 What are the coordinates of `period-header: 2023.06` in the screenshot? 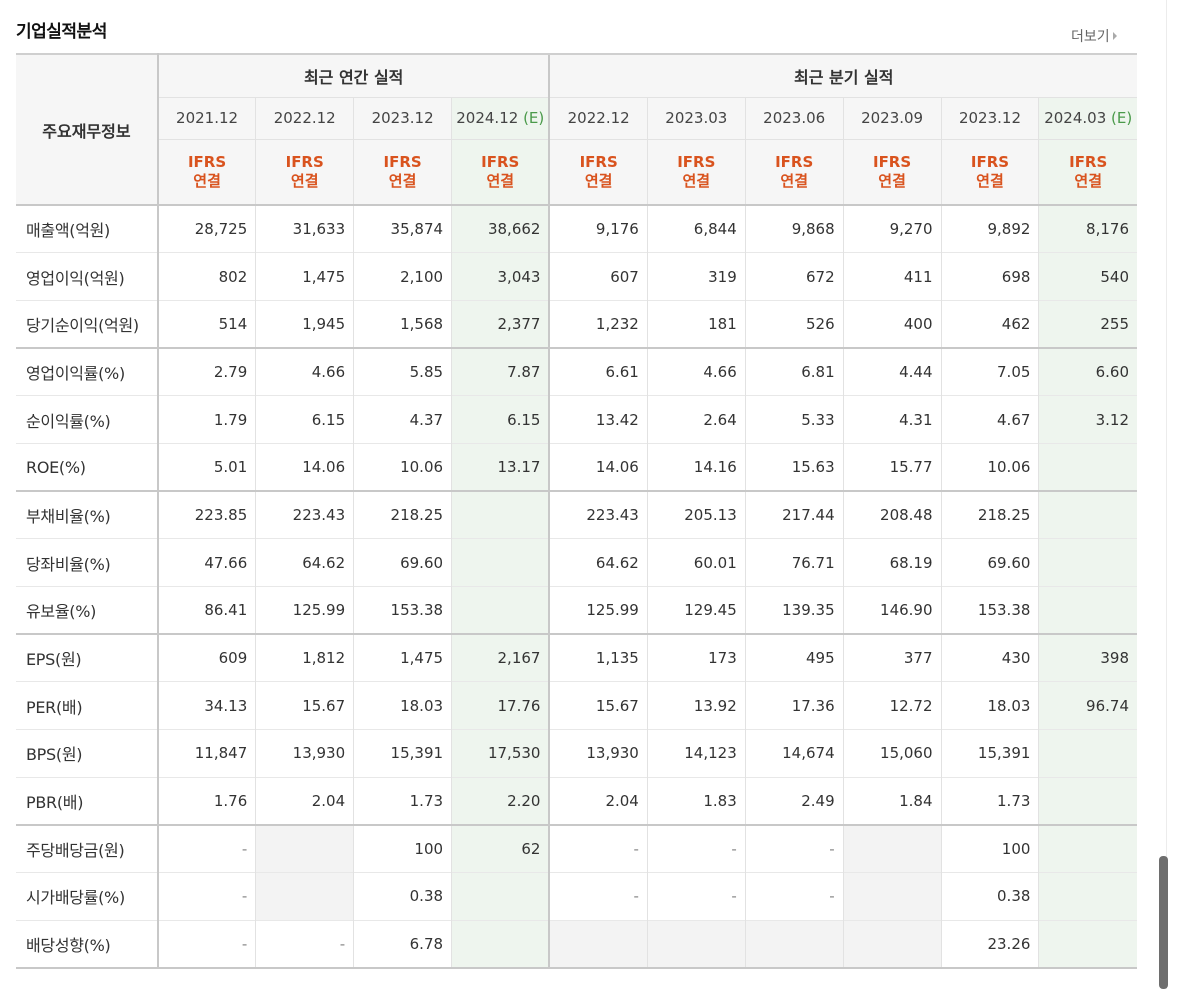 It's located at (794, 117).